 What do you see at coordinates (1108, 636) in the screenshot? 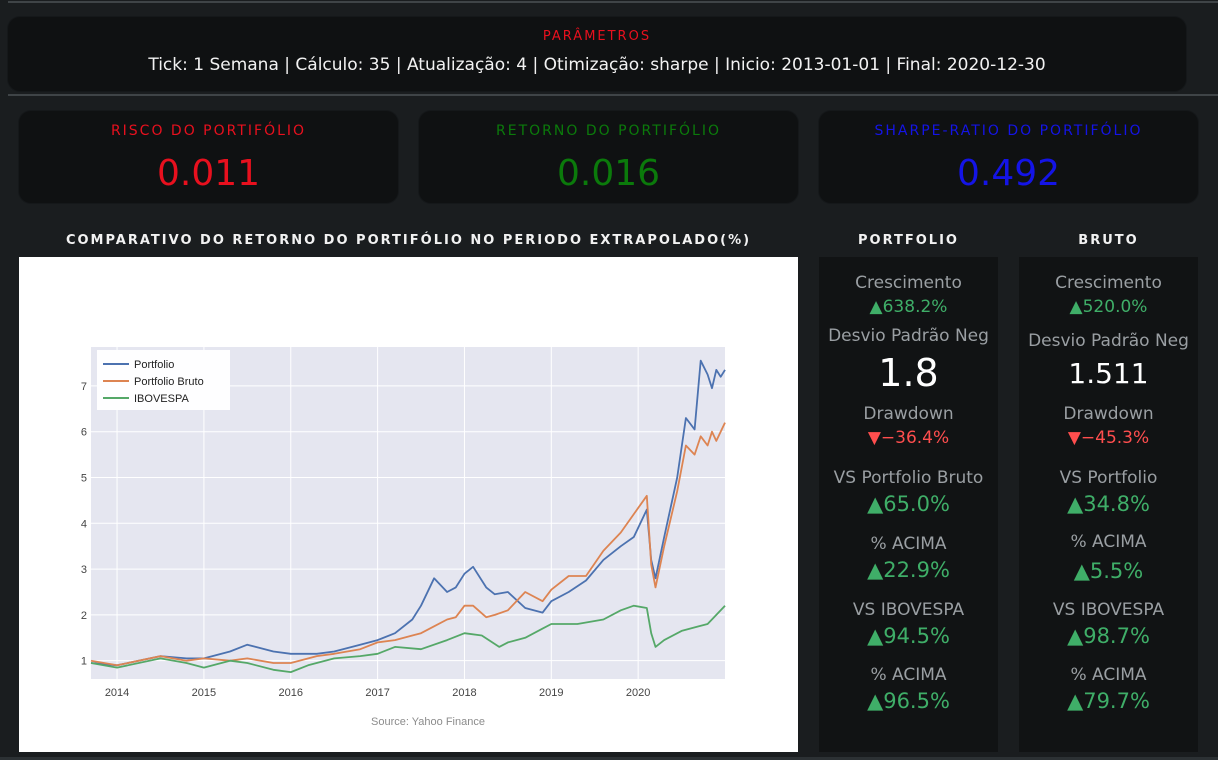
I see `bruto-vs2-value: ▲98.7%` at bounding box center [1108, 636].